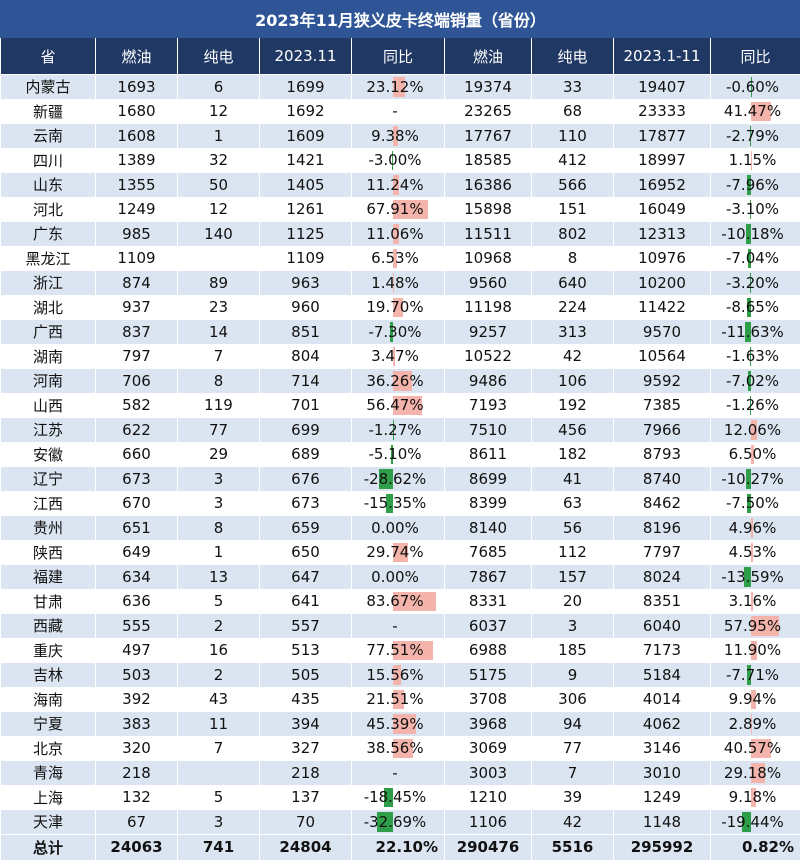 The height and width of the screenshot is (861, 800). Describe the element at coordinates (219, 626) in the screenshot. I see `ev-month-cell: 2` at that location.